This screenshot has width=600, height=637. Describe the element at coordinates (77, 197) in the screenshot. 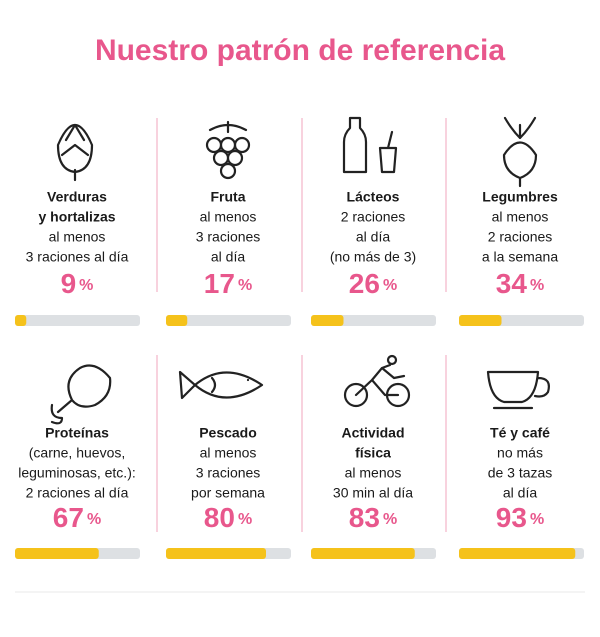

I see `item-name: Verduras` at that location.